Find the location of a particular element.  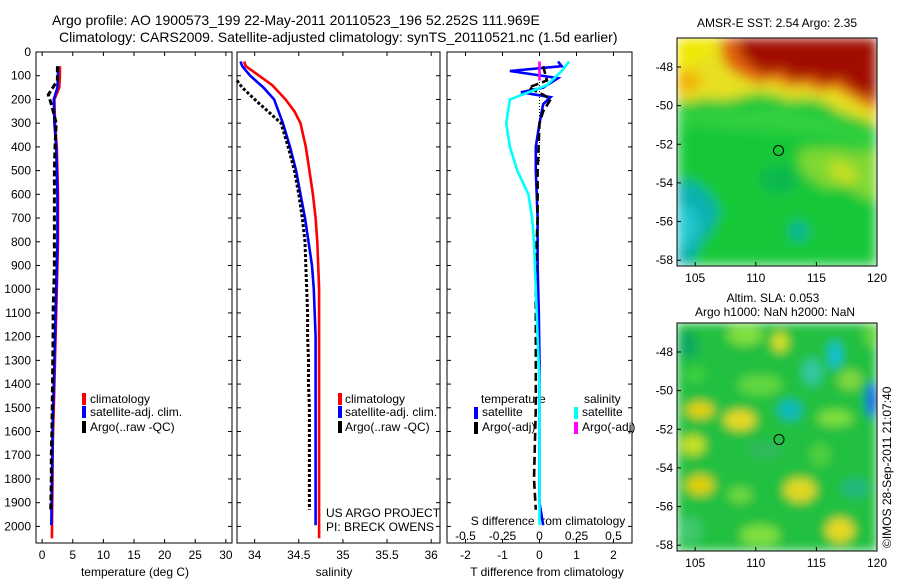

x-tick-label: -2 is located at coordinates (465, 555).